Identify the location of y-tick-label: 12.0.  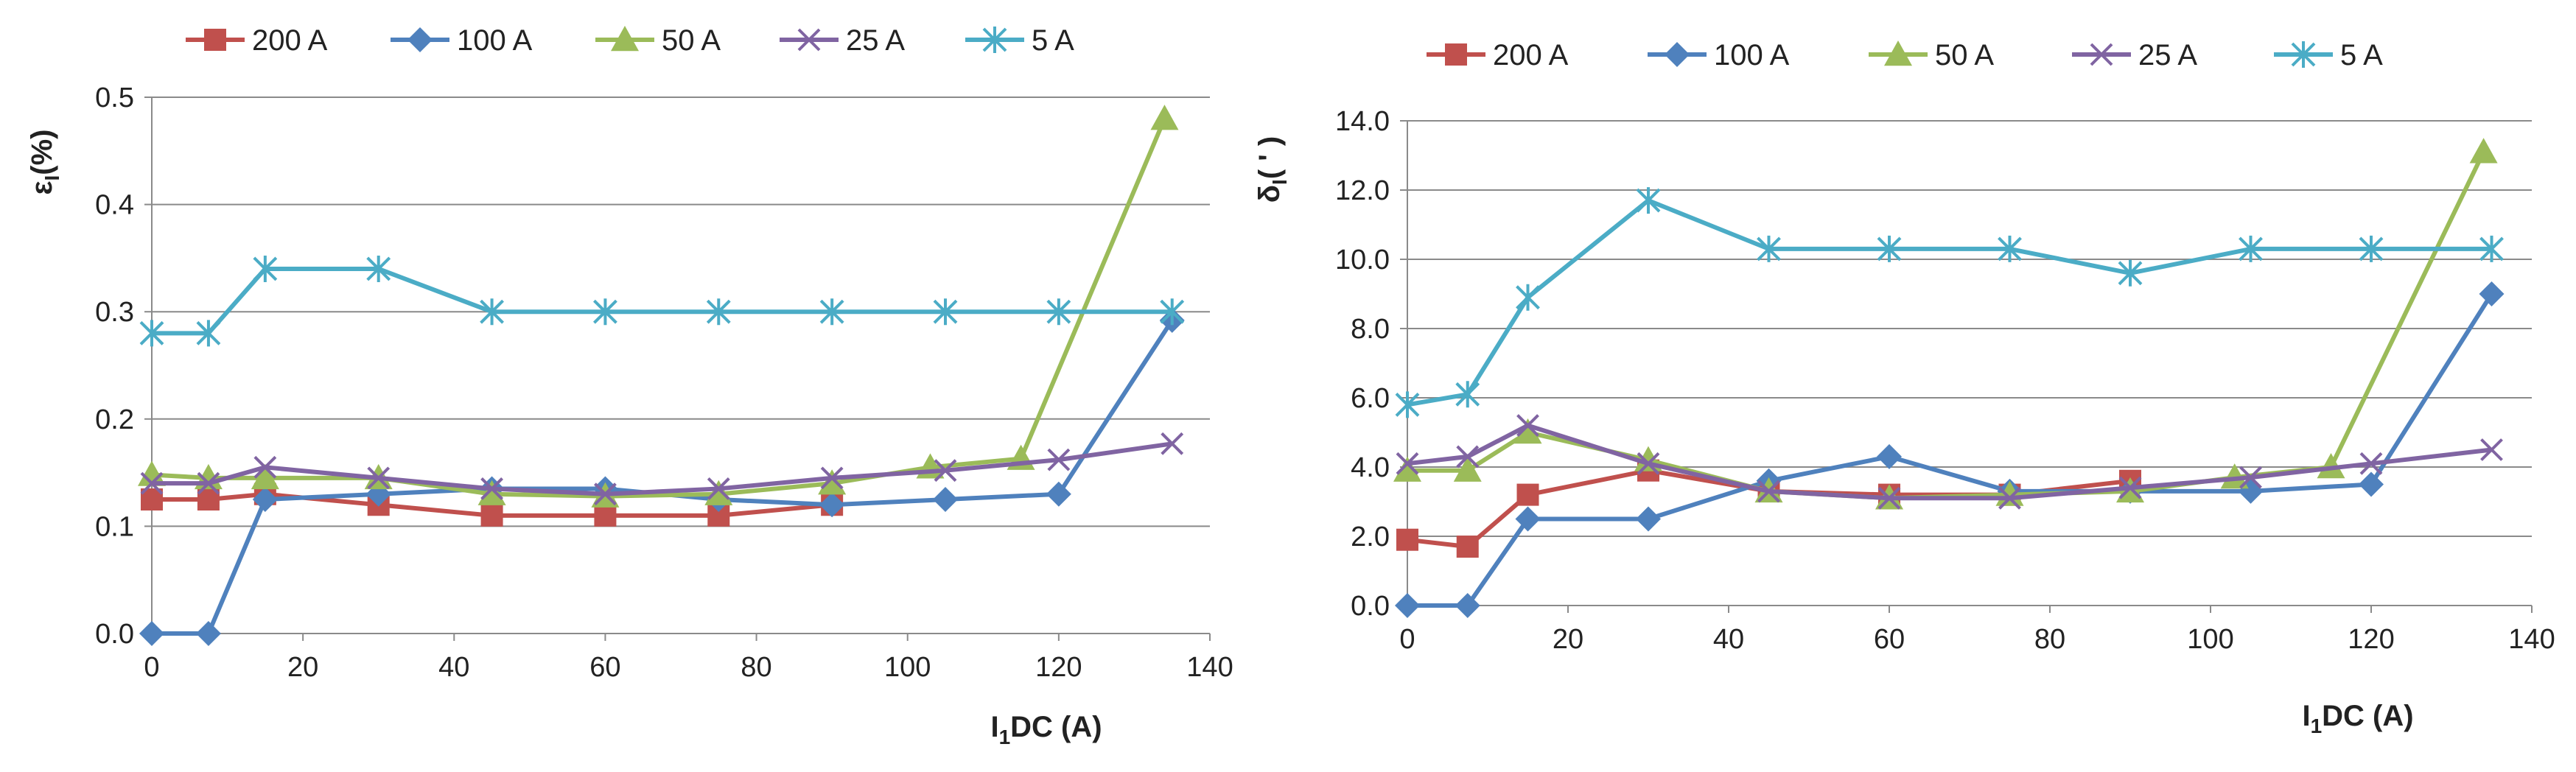
(1362, 190).